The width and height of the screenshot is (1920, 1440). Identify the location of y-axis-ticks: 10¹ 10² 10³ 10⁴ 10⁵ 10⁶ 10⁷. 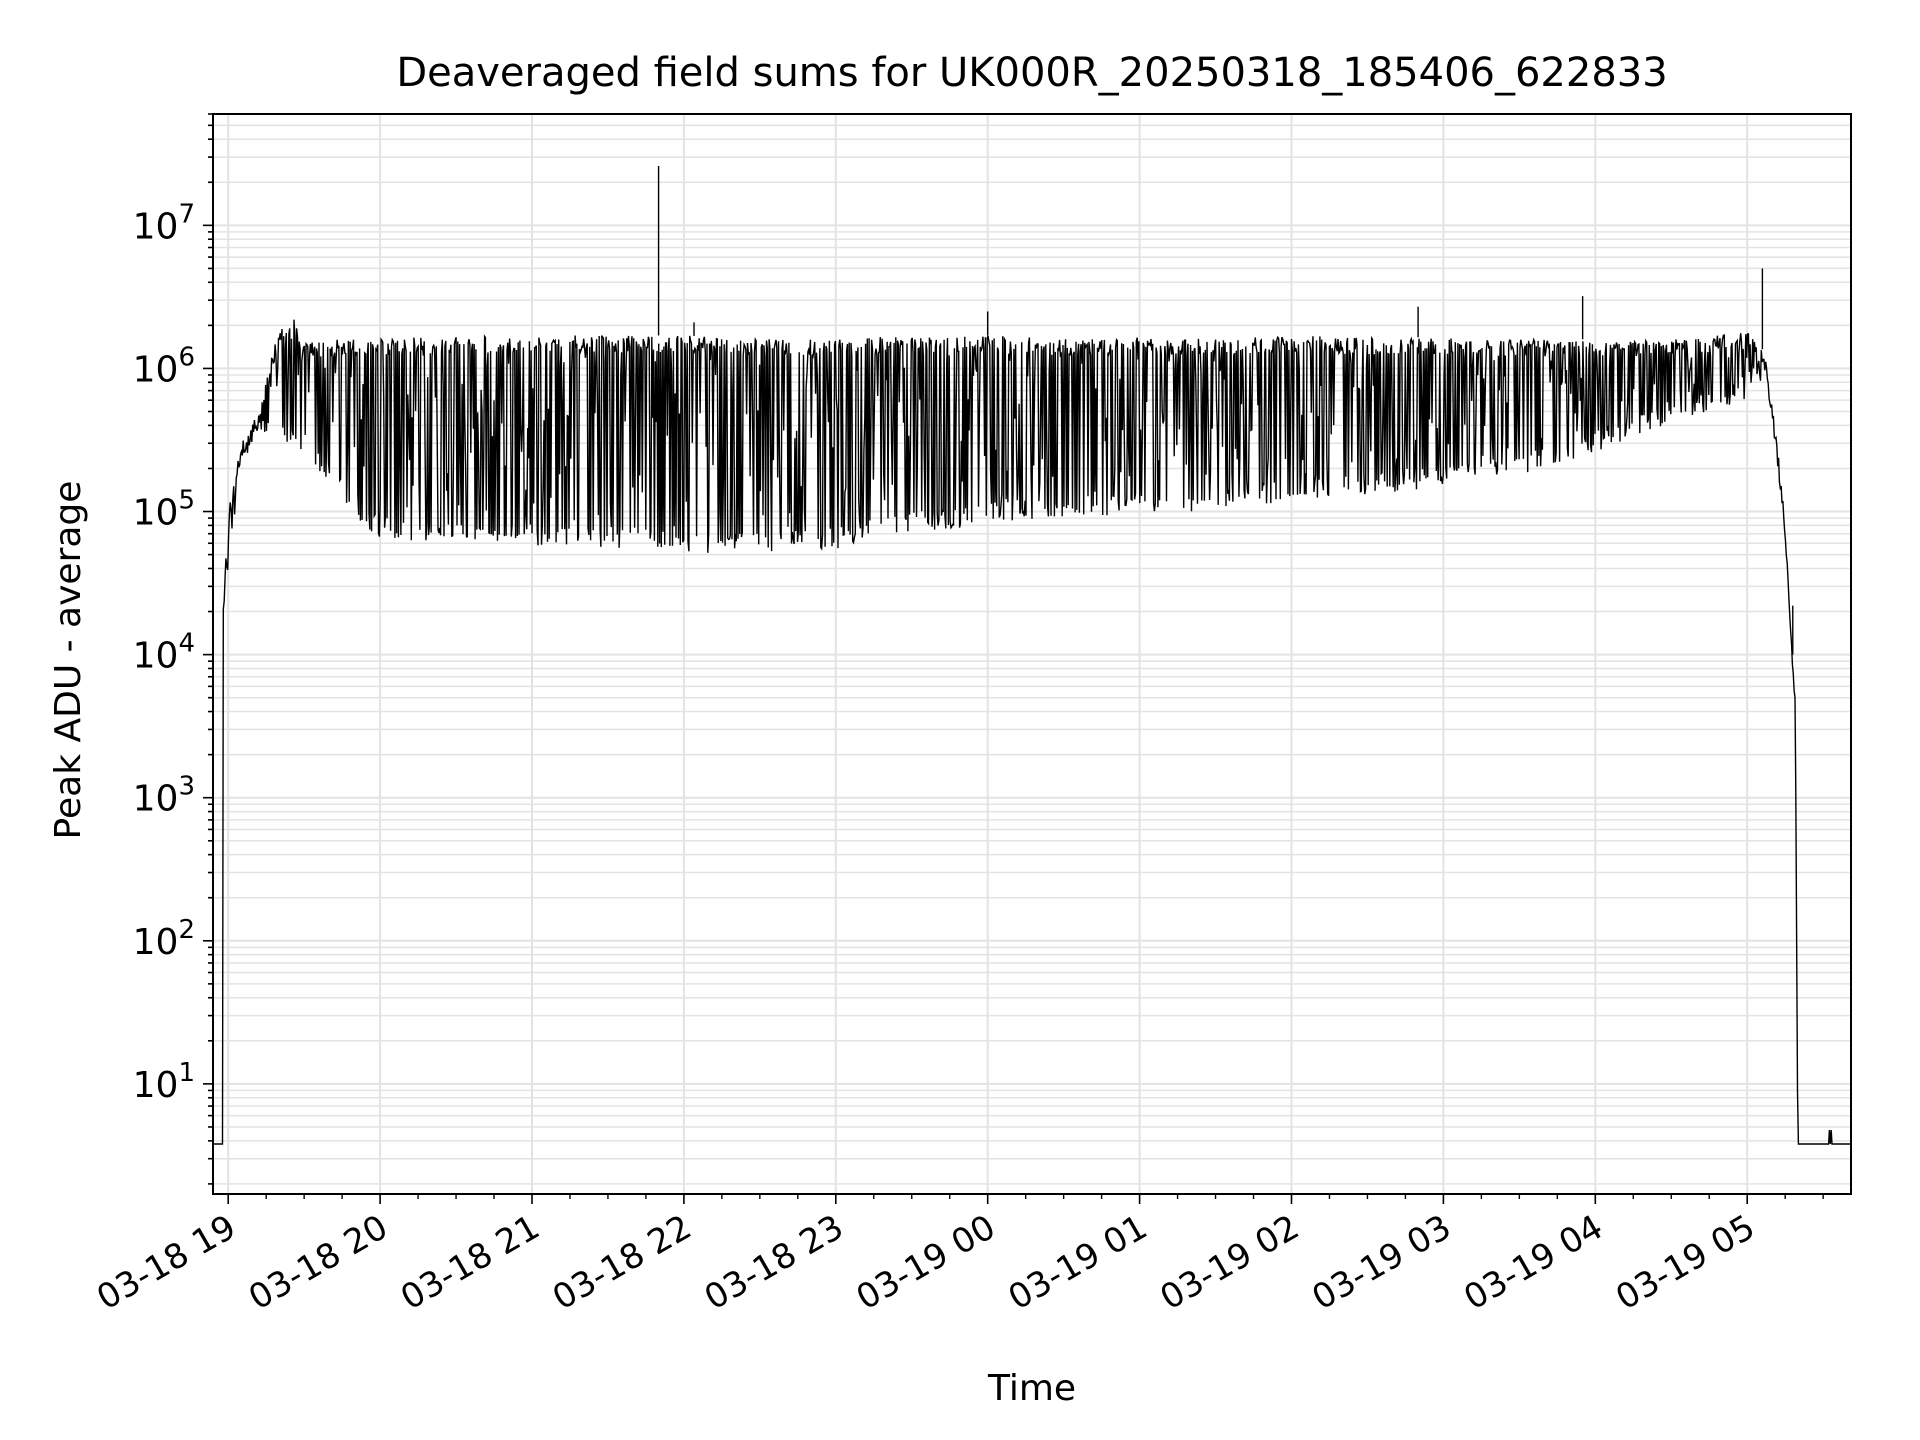
(173, 649).